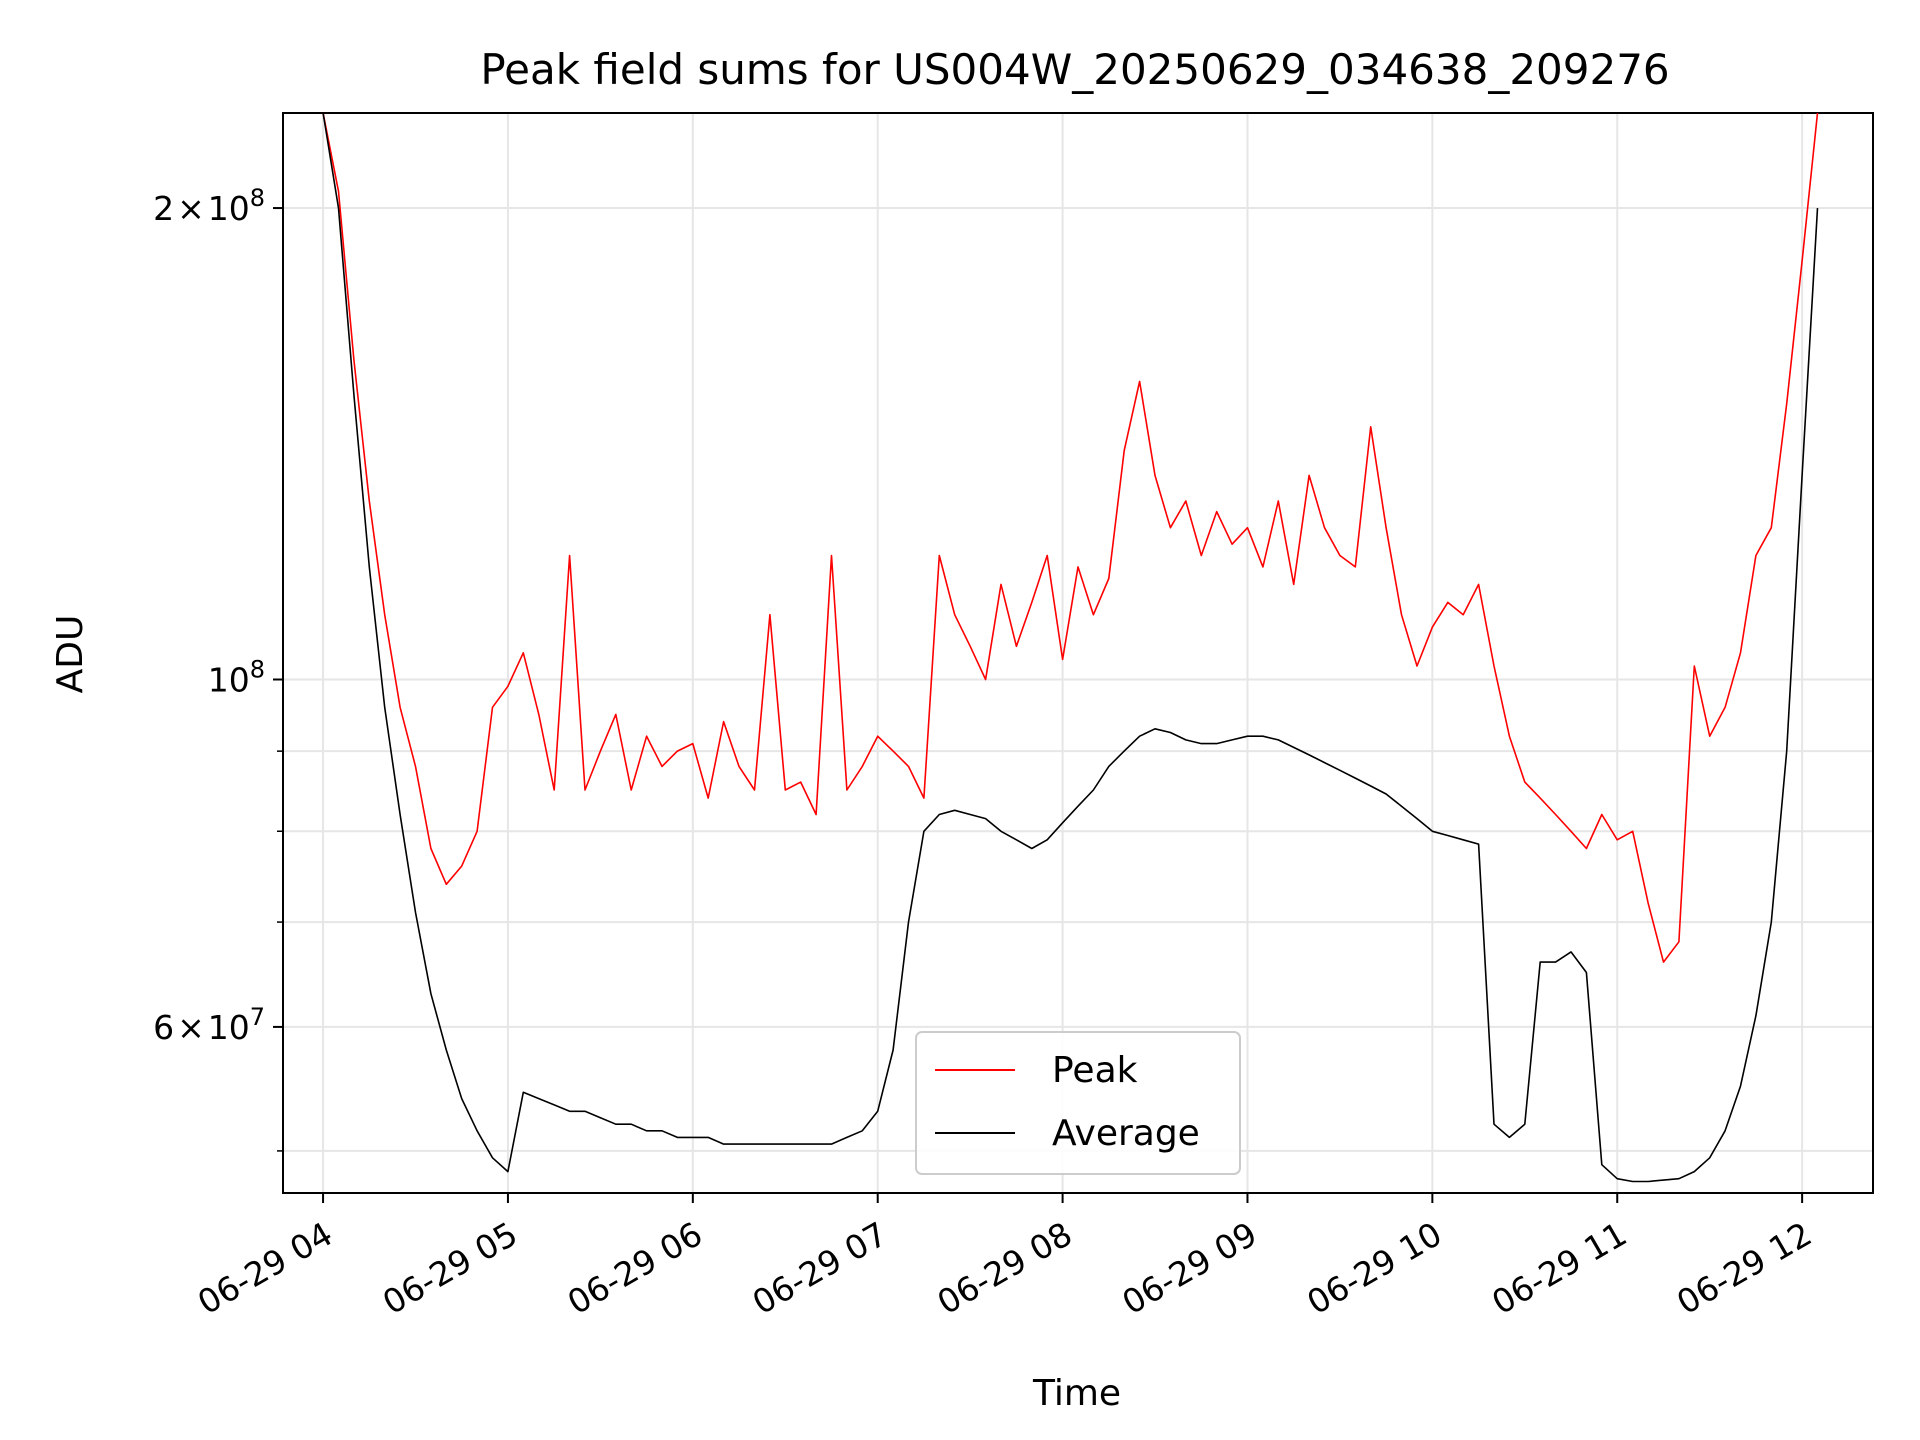 The height and width of the screenshot is (1440, 1920). I want to click on legend-box, so click(1078, 1103).